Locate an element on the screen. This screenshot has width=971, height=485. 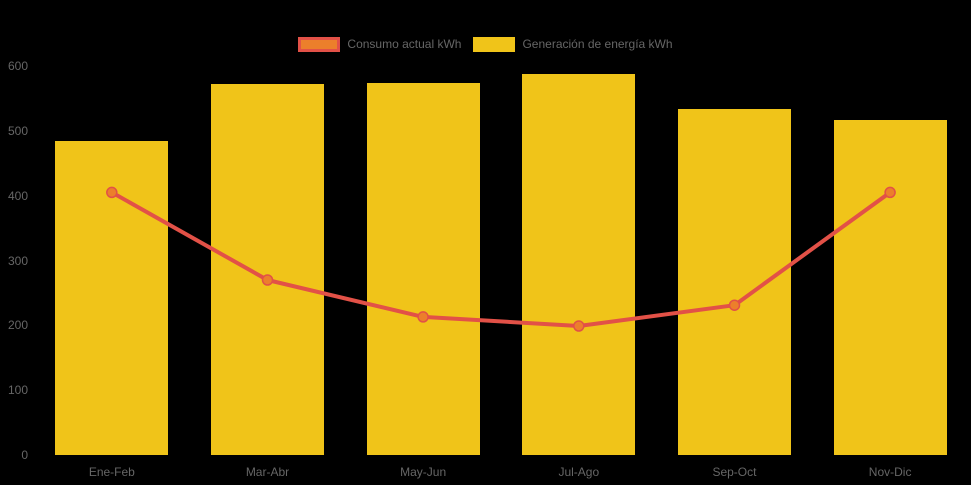
legend-item-consumo: Consumo actual kWh is located at coordinates (379, 44).